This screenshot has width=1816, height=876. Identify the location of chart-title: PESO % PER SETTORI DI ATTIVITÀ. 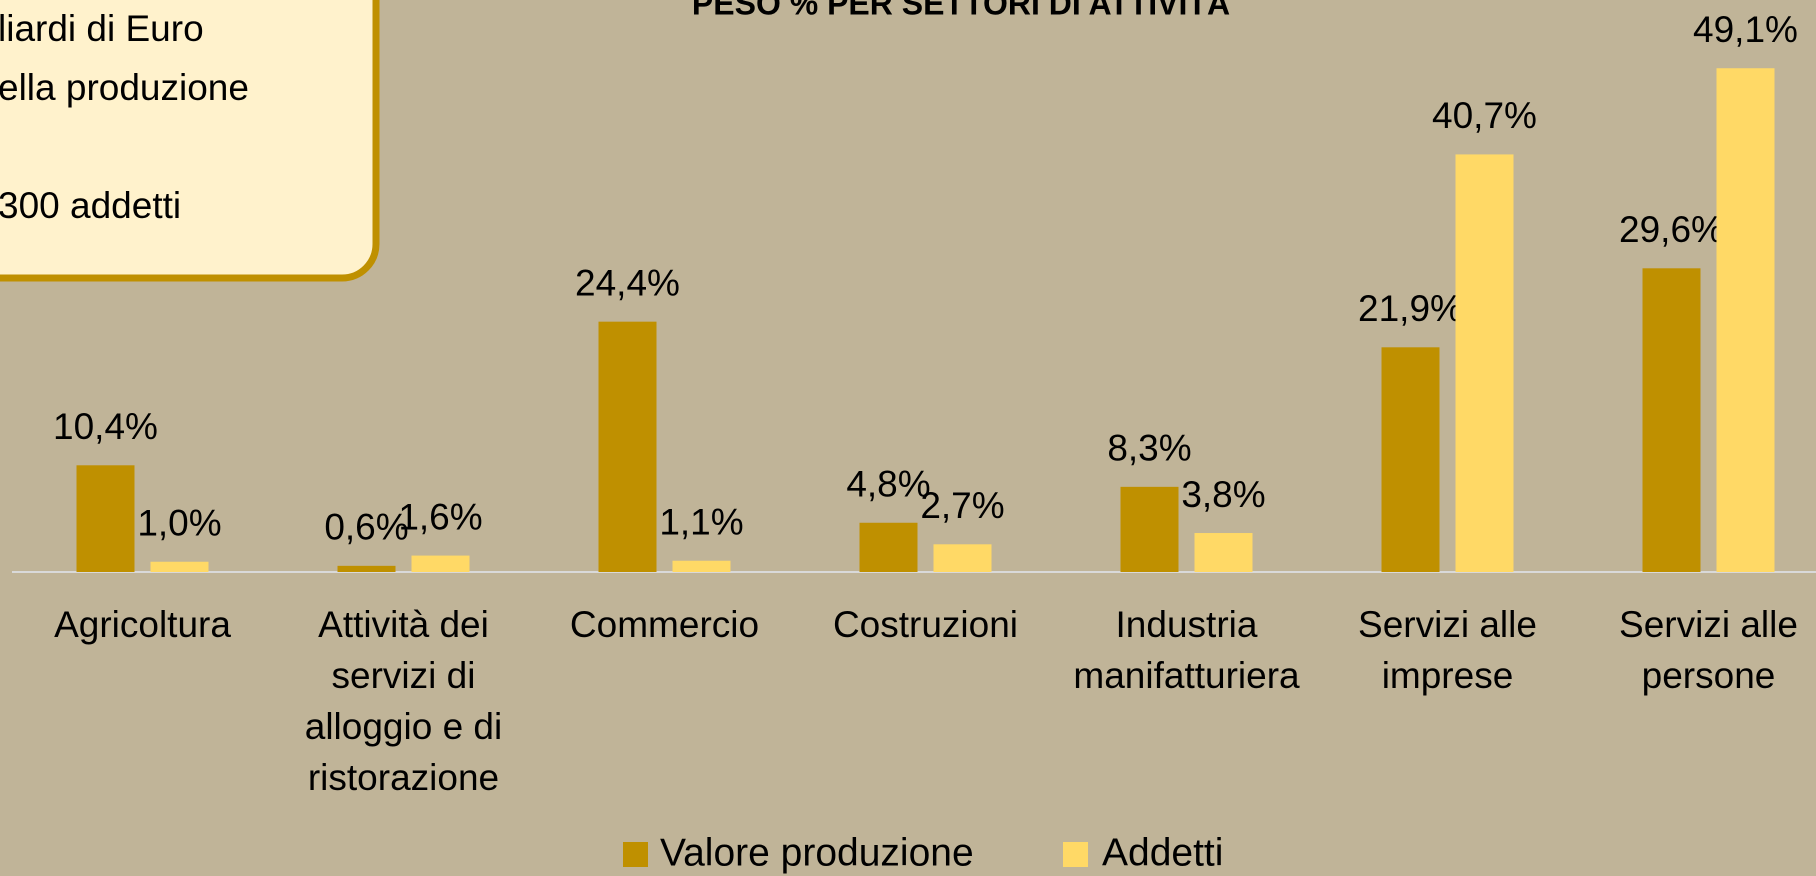
(961, 10).